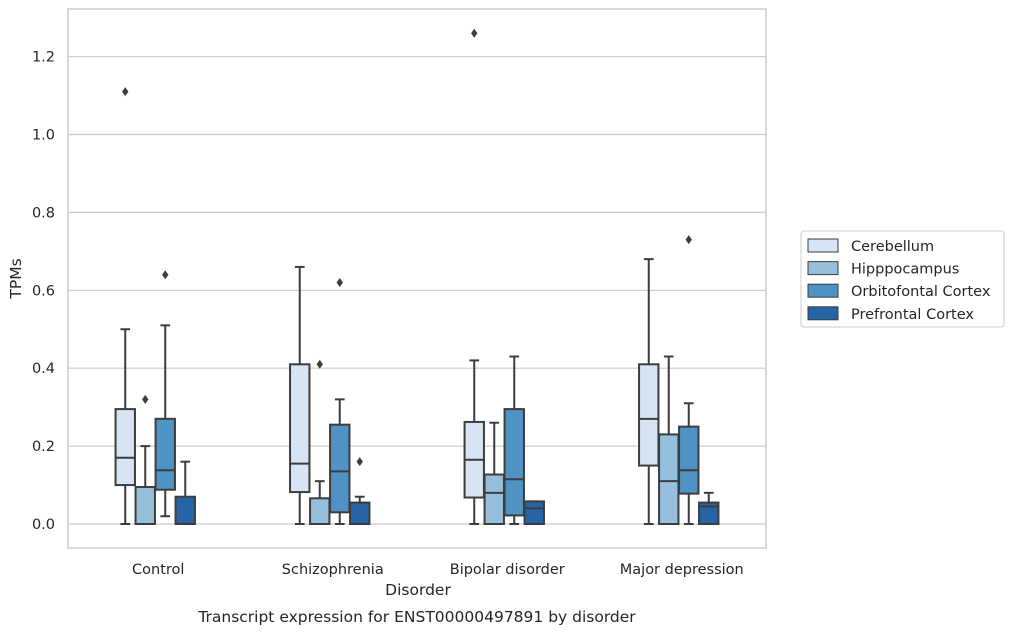  Describe the element at coordinates (158, 570) in the screenshot. I see `x-tick-label: Control` at that location.